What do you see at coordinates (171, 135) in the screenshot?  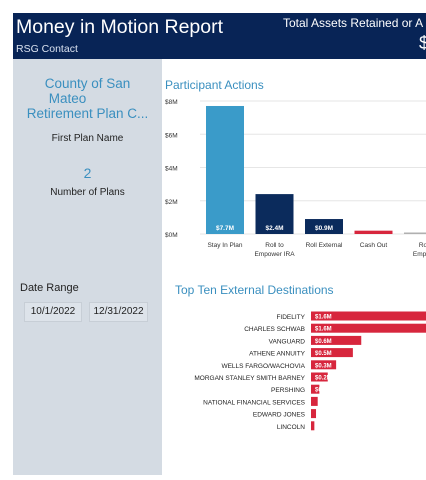 I see `y-tick-label: $6M` at bounding box center [171, 135].